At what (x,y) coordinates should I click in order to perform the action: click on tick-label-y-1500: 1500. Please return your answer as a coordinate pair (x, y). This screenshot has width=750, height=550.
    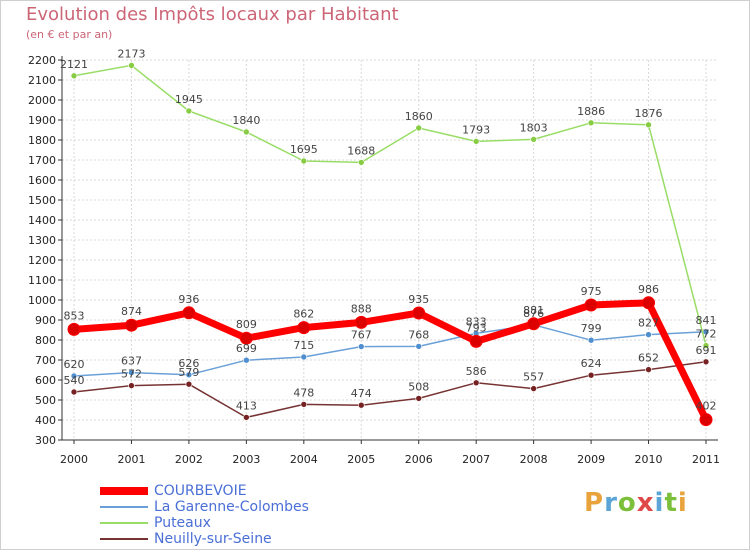
    Looking at the image, I should click on (42, 200).